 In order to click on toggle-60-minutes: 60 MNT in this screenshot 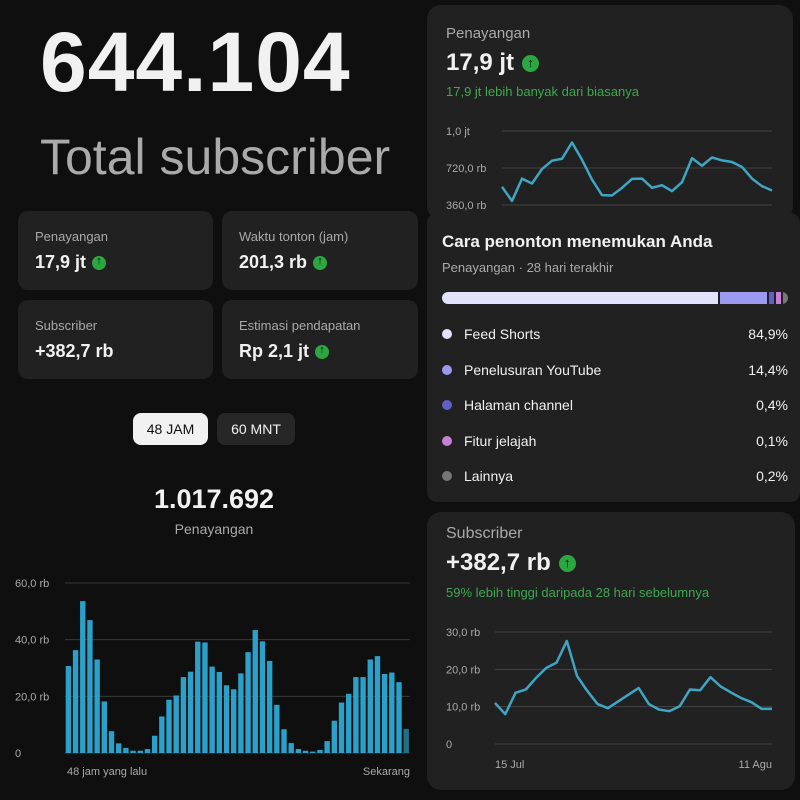, I will do `click(256, 429)`.